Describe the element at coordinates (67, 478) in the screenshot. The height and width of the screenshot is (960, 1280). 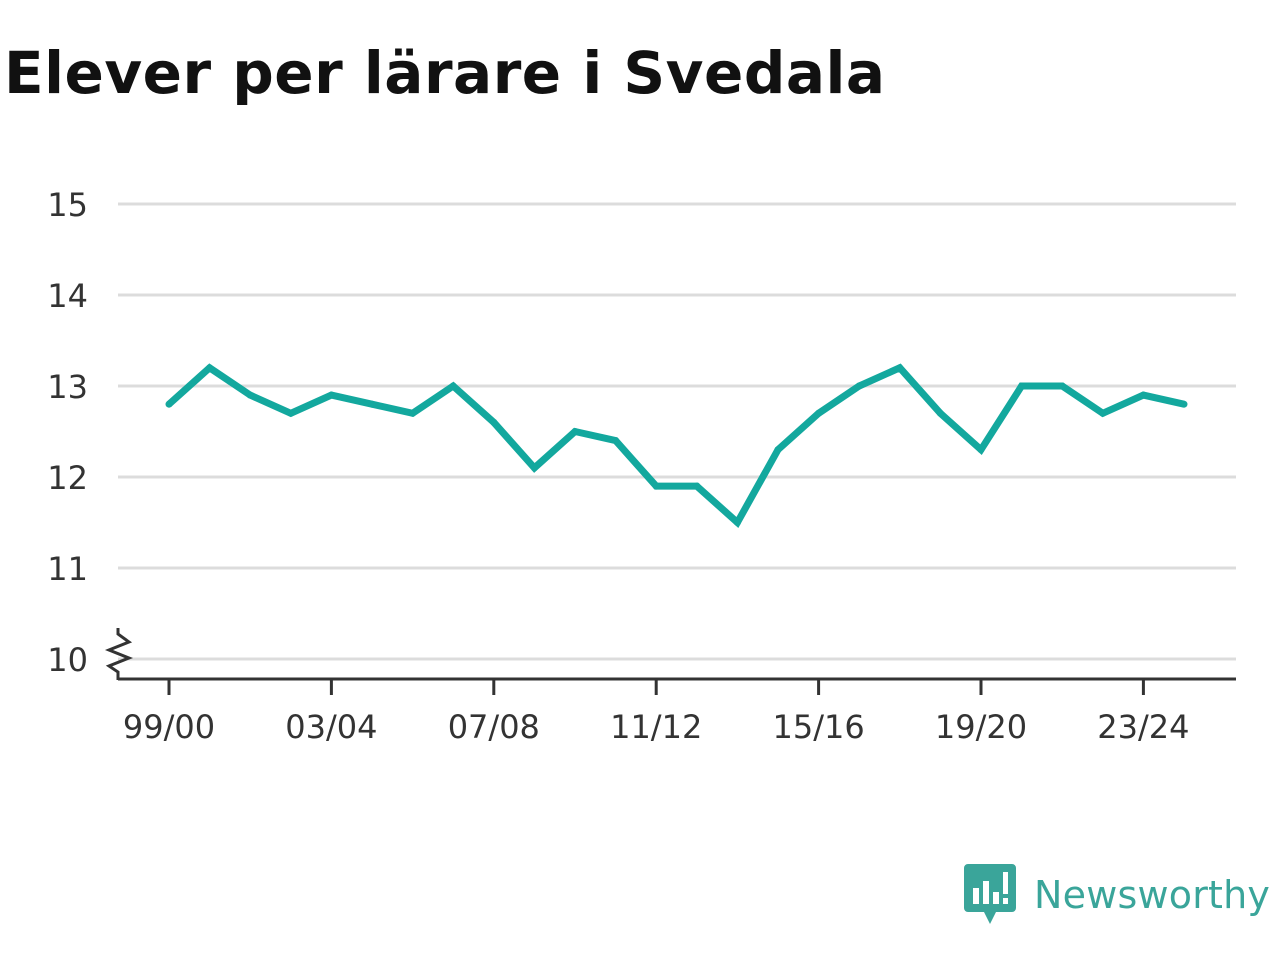
I see `y-tick-label-12: 12` at that location.